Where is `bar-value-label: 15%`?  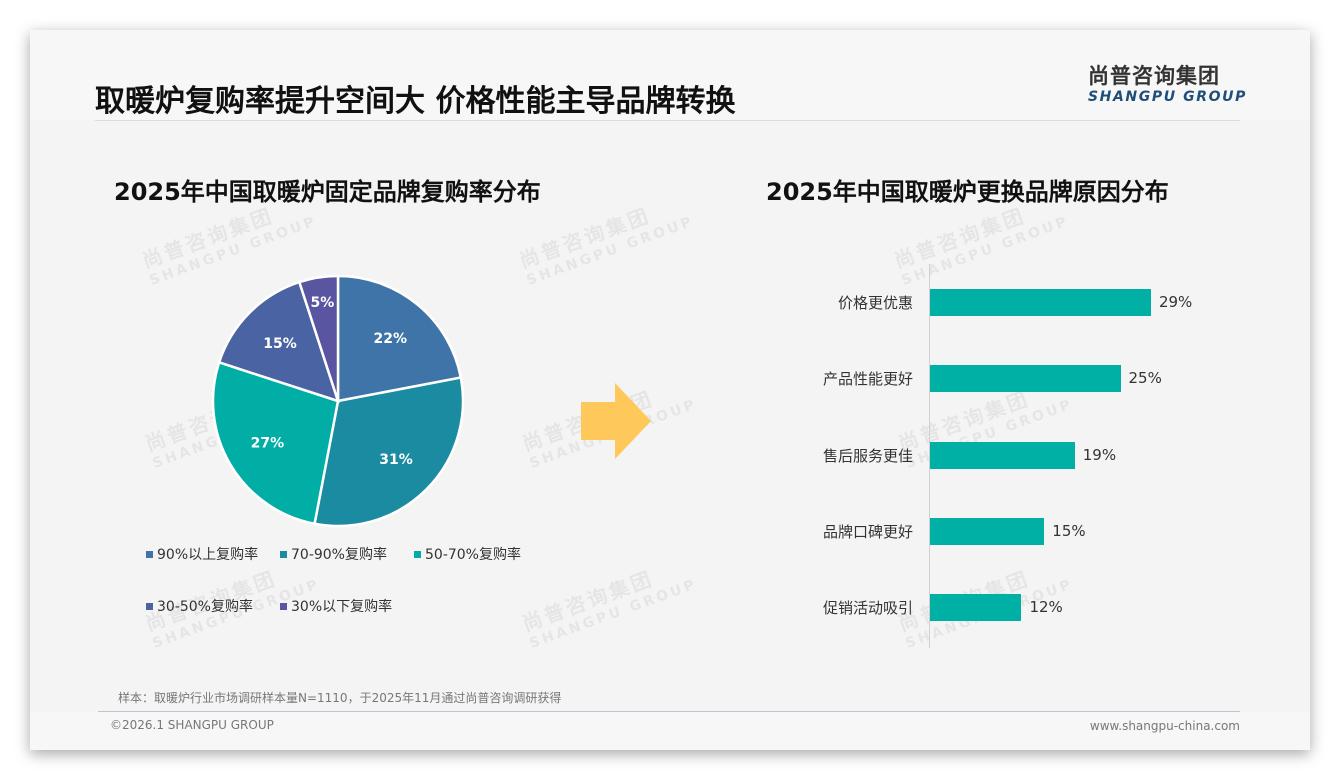 bar-value-label: 15% is located at coordinates (1069, 531).